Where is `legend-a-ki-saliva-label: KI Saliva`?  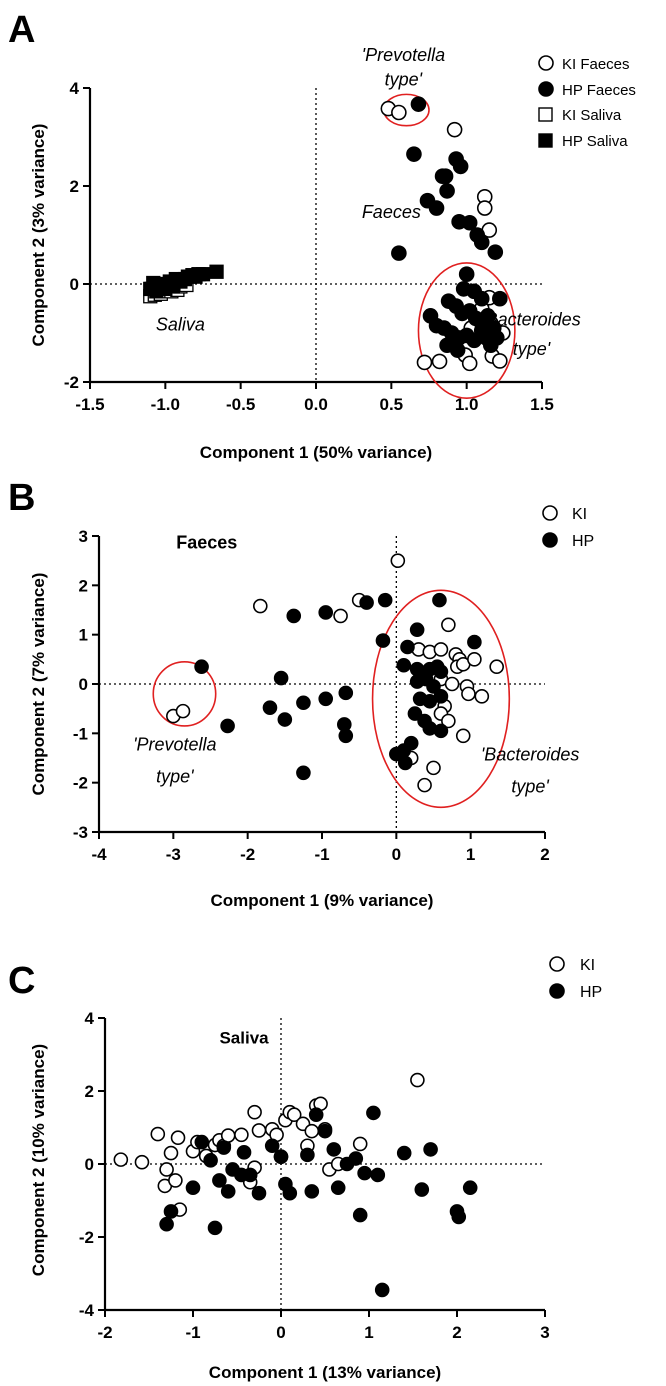 legend-a-ki-saliva-label: KI Saliva is located at coordinates (592, 115).